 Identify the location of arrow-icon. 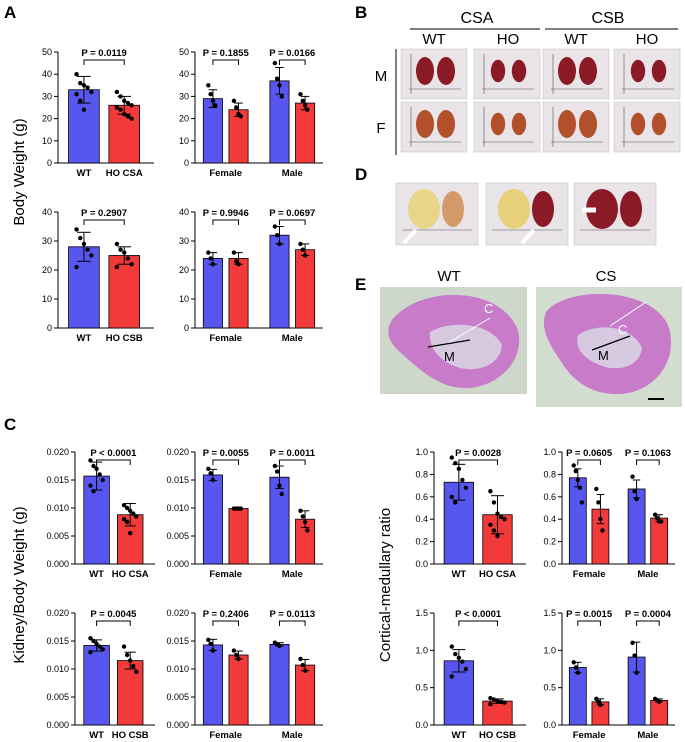
(528, 236).